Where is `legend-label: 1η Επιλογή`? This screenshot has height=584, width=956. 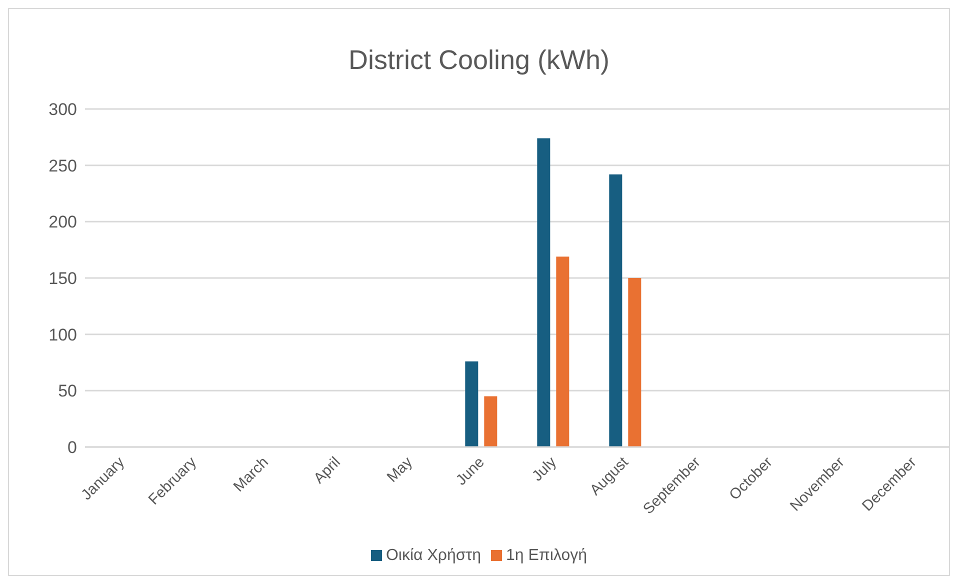
legend-label: 1η Επιλογή is located at coordinates (547, 555).